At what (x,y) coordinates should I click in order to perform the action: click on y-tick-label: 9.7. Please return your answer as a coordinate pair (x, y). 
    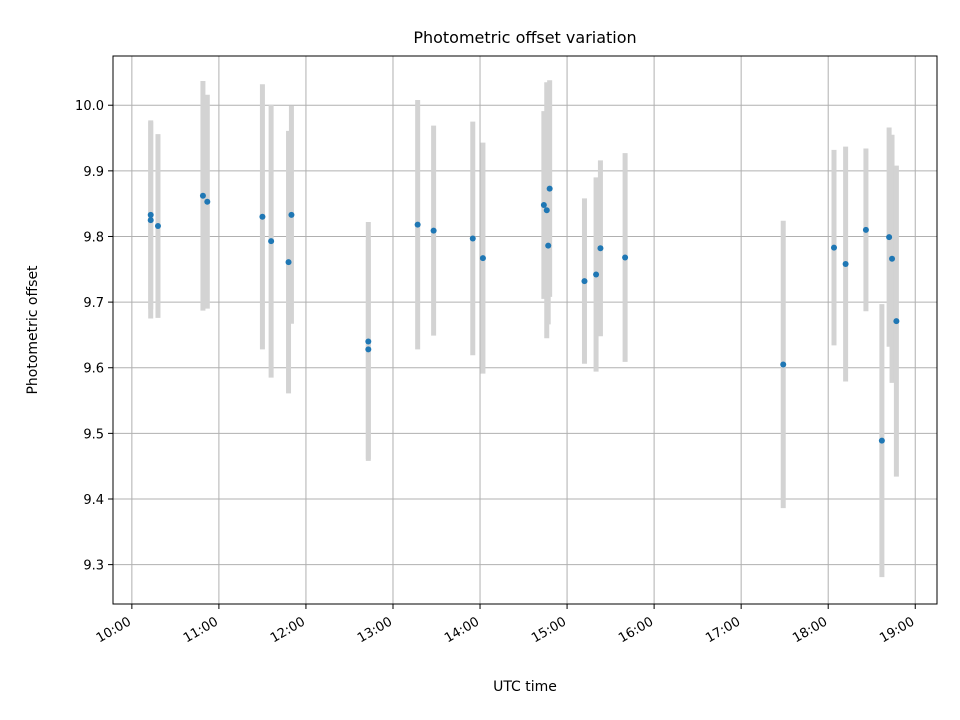
    Looking at the image, I should click on (93, 303).